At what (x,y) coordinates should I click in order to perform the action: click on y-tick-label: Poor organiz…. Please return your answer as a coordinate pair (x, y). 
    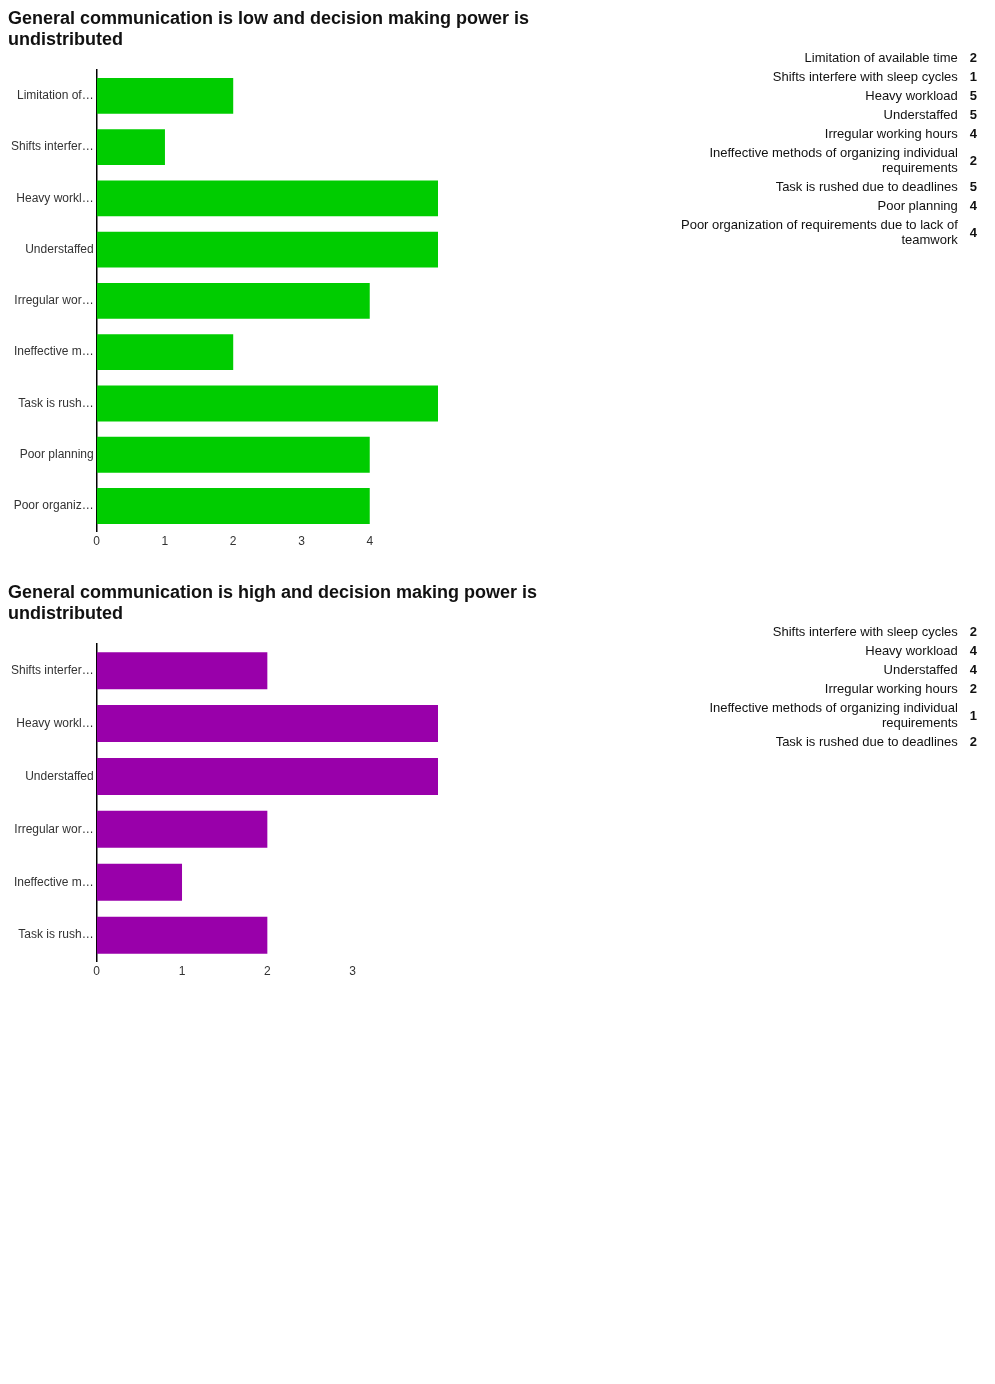
    Looking at the image, I should click on (53, 505).